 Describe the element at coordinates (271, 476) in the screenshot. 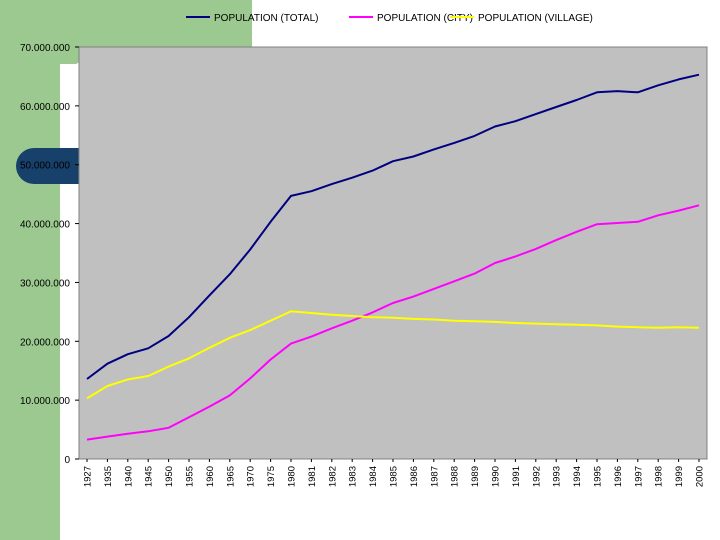

I see `x-tick-label: 1975` at that location.